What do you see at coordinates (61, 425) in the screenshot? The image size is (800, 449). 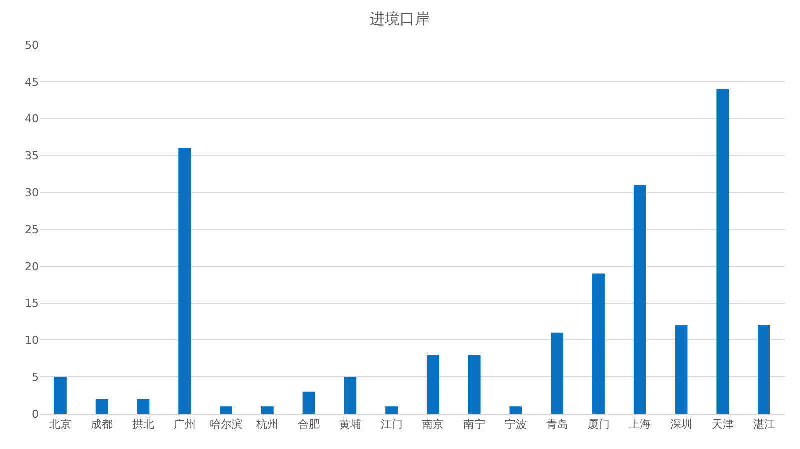 I see `x-tick-label: 北京` at bounding box center [61, 425].